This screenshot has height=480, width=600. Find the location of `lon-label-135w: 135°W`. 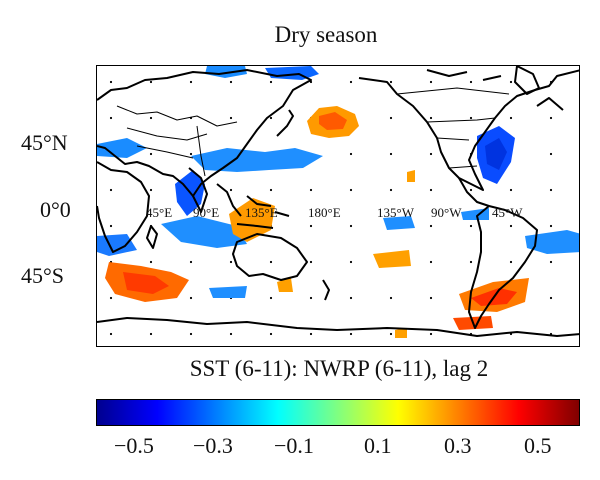

lon-label-135w: 135°W is located at coordinates (395, 212).